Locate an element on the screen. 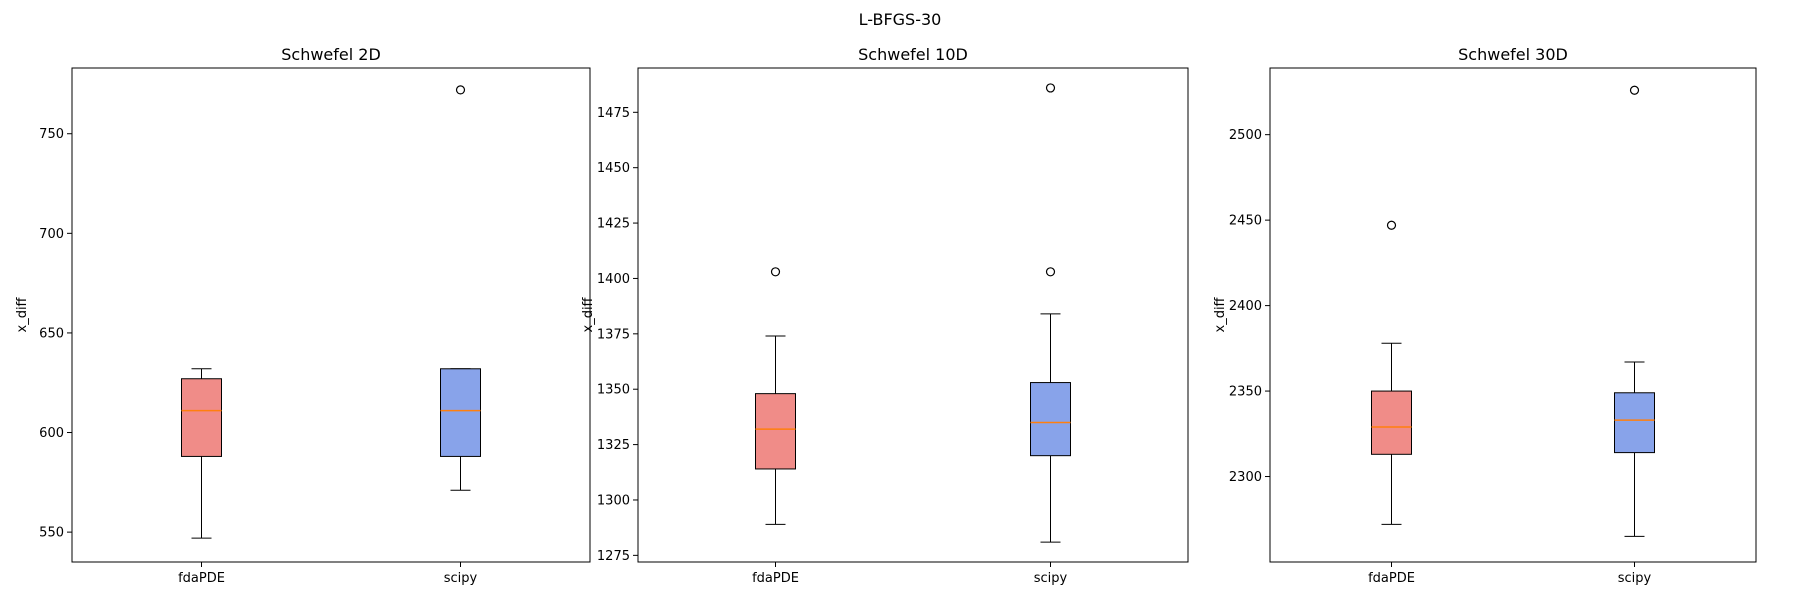 Image resolution: width=1800 pixels, height=600 pixels. y-tick-label: 2450 is located at coordinates (1245, 221).